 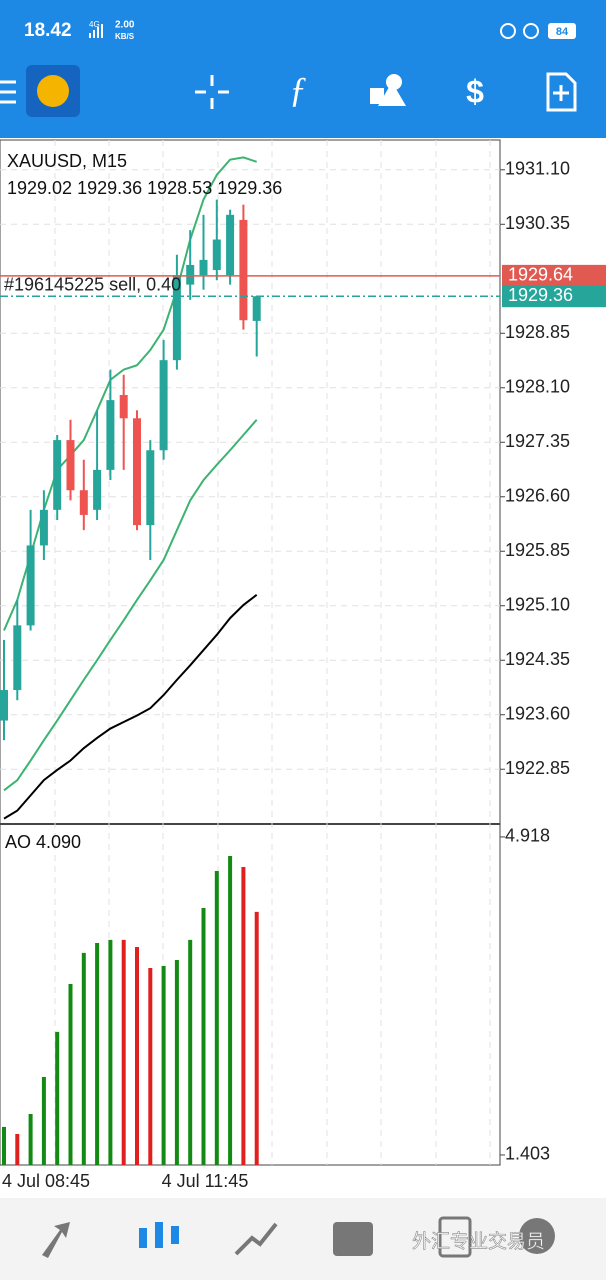 I want to click on order-price-box, so click(x=554, y=275).